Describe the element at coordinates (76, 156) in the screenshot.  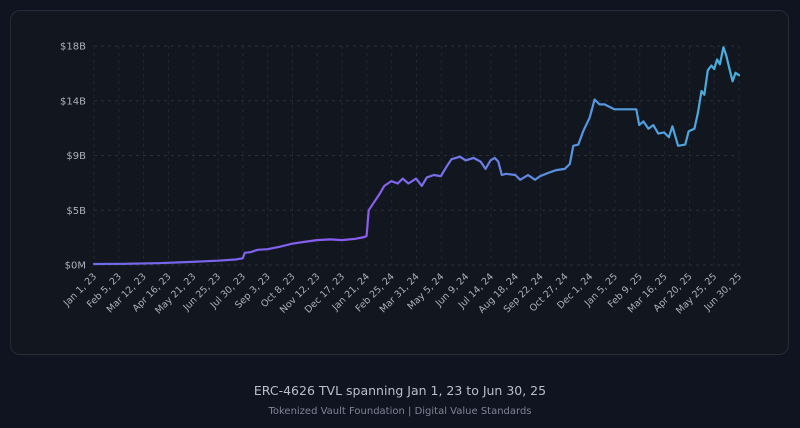
I see `y-tick-label: $9B` at that location.